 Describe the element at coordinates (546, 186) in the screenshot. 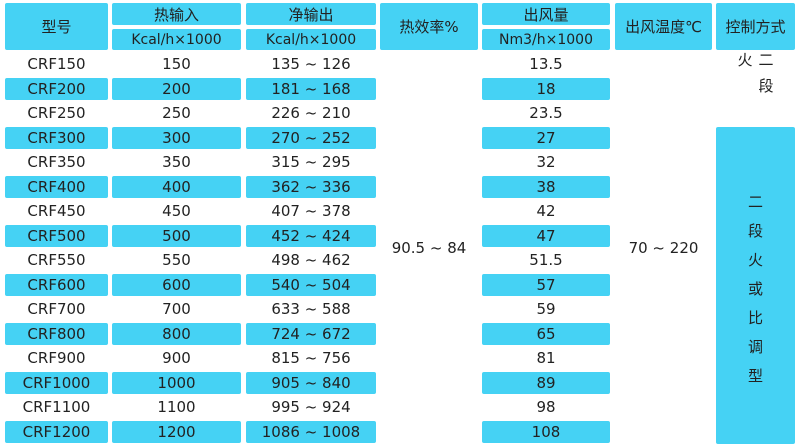

I see `cell-air: 38` at that location.